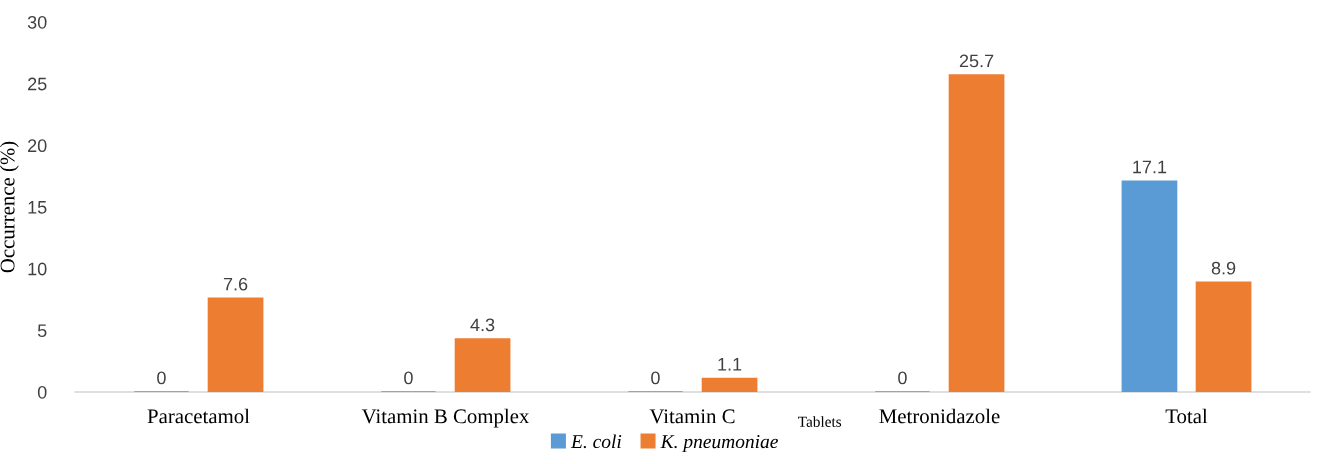  What do you see at coordinates (939, 416) in the screenshot?
I see `x-tick-label: Metronidazole` at bounding box center [939, 416].